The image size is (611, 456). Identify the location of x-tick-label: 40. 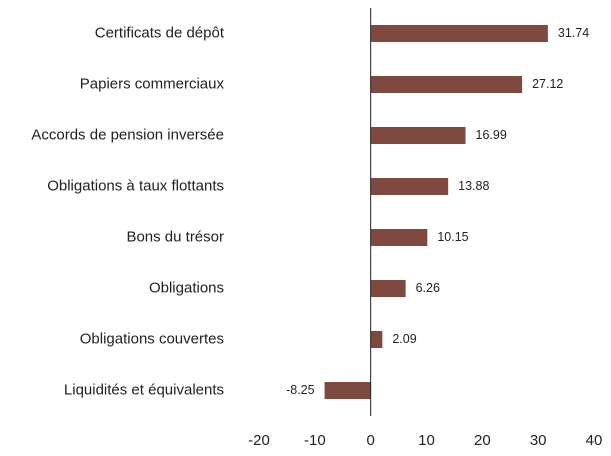
(594, 440).